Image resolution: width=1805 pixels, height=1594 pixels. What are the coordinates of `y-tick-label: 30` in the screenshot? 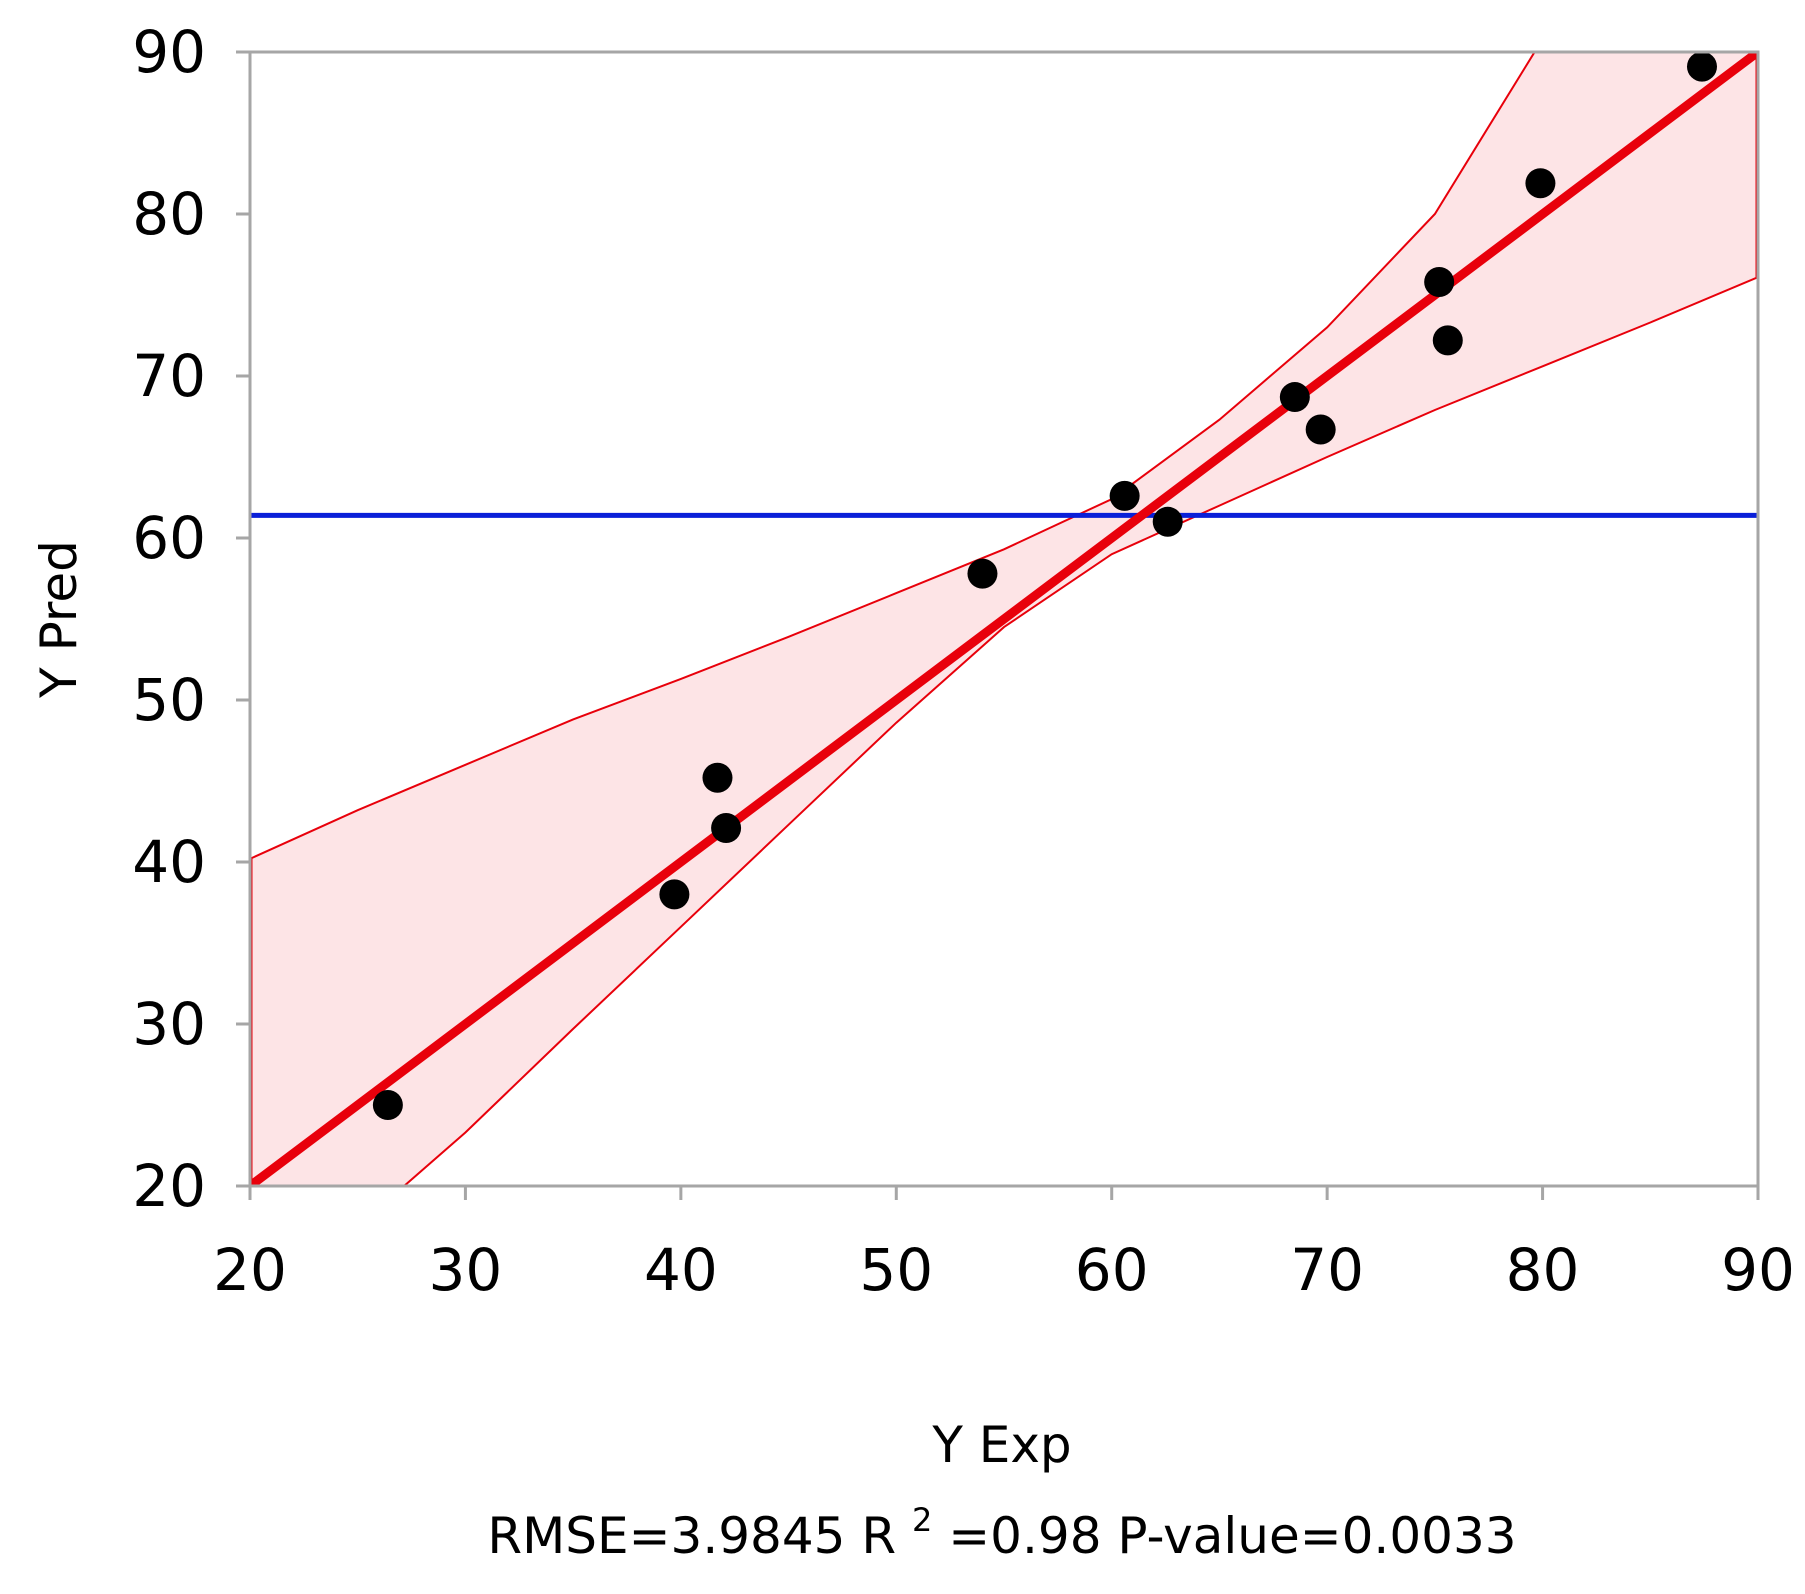 It's located at (169, 1024).